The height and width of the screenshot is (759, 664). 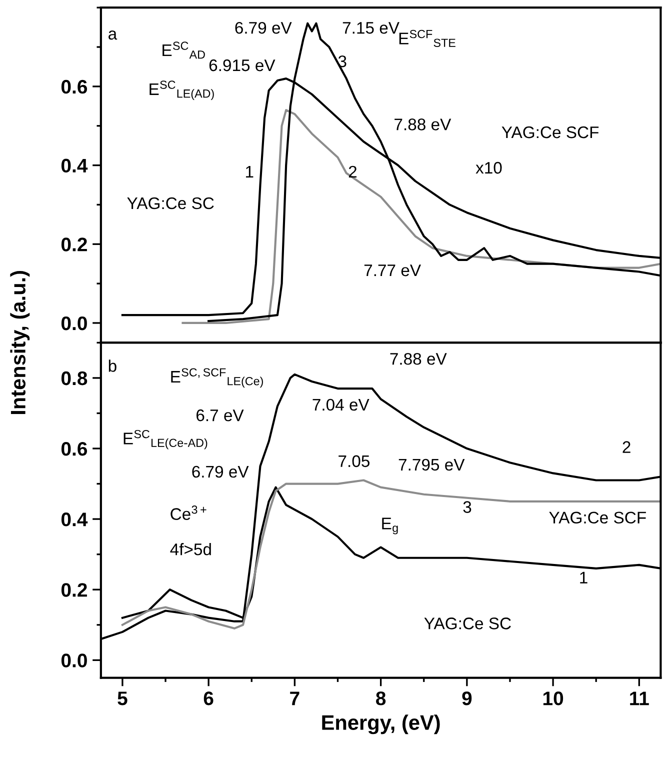 I want to click on annotation: 7.05, so click(x=354, y=461).